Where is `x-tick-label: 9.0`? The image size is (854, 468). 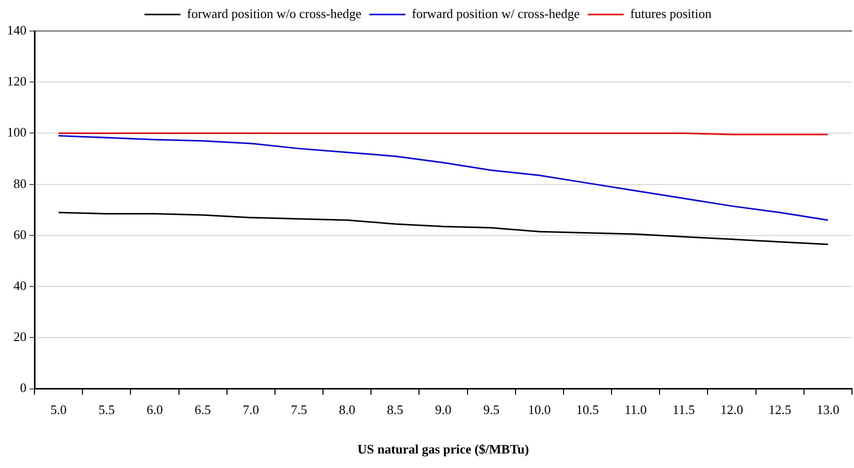 x-tick-label: 9.0 is located at coordinates (443, 410).